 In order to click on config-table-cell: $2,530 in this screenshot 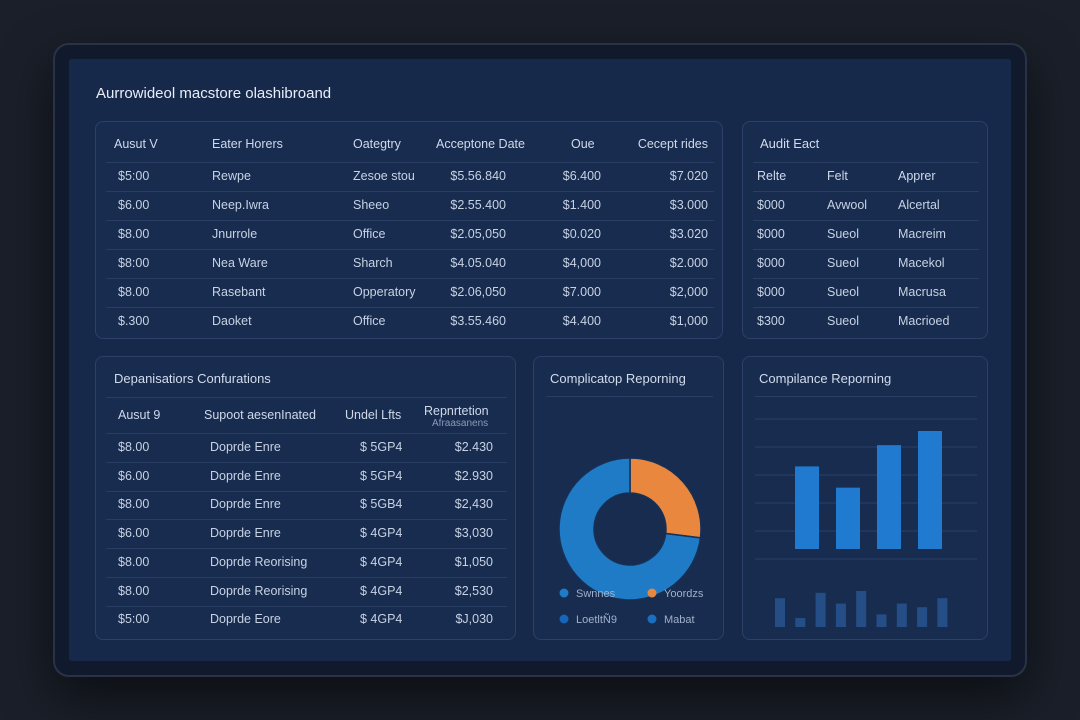, I will do `click(473, 590)`.